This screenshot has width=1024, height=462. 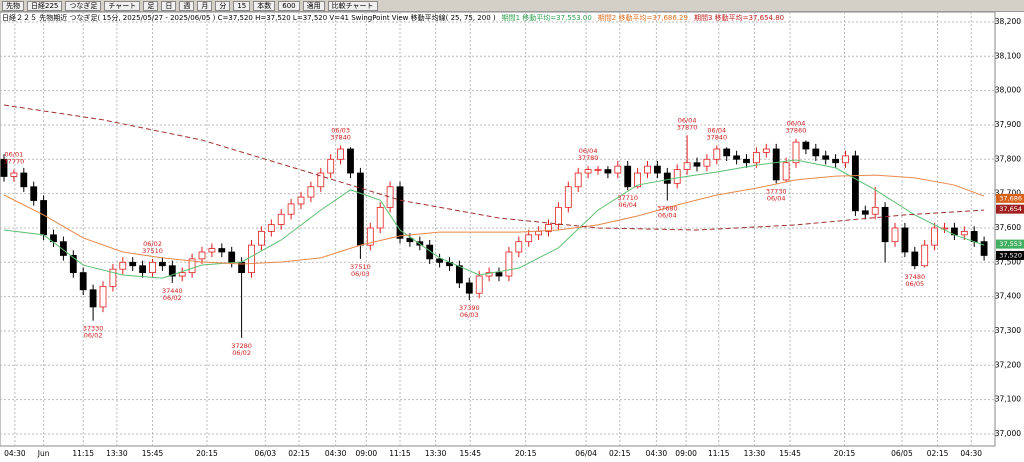 What do you see at coordinates (776, 191) in the screenshot?
I see `swing-price: 37730` at bounding box center [776, 191].